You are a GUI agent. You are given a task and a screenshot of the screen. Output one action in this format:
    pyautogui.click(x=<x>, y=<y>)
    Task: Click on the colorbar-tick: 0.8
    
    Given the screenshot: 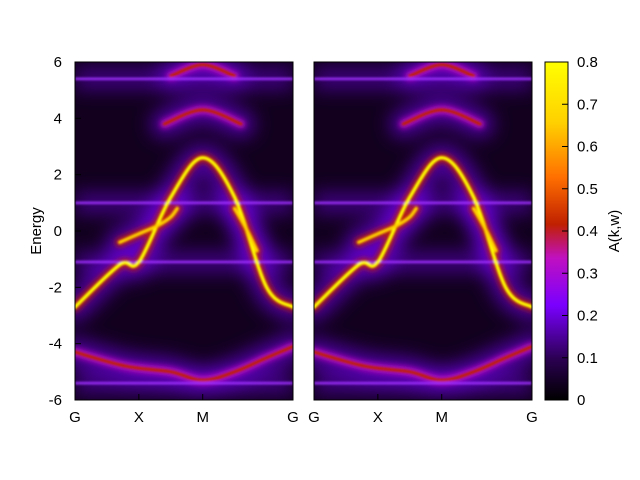 What is the action you would take?
    pyautogui.click(x=580, y=62)
    